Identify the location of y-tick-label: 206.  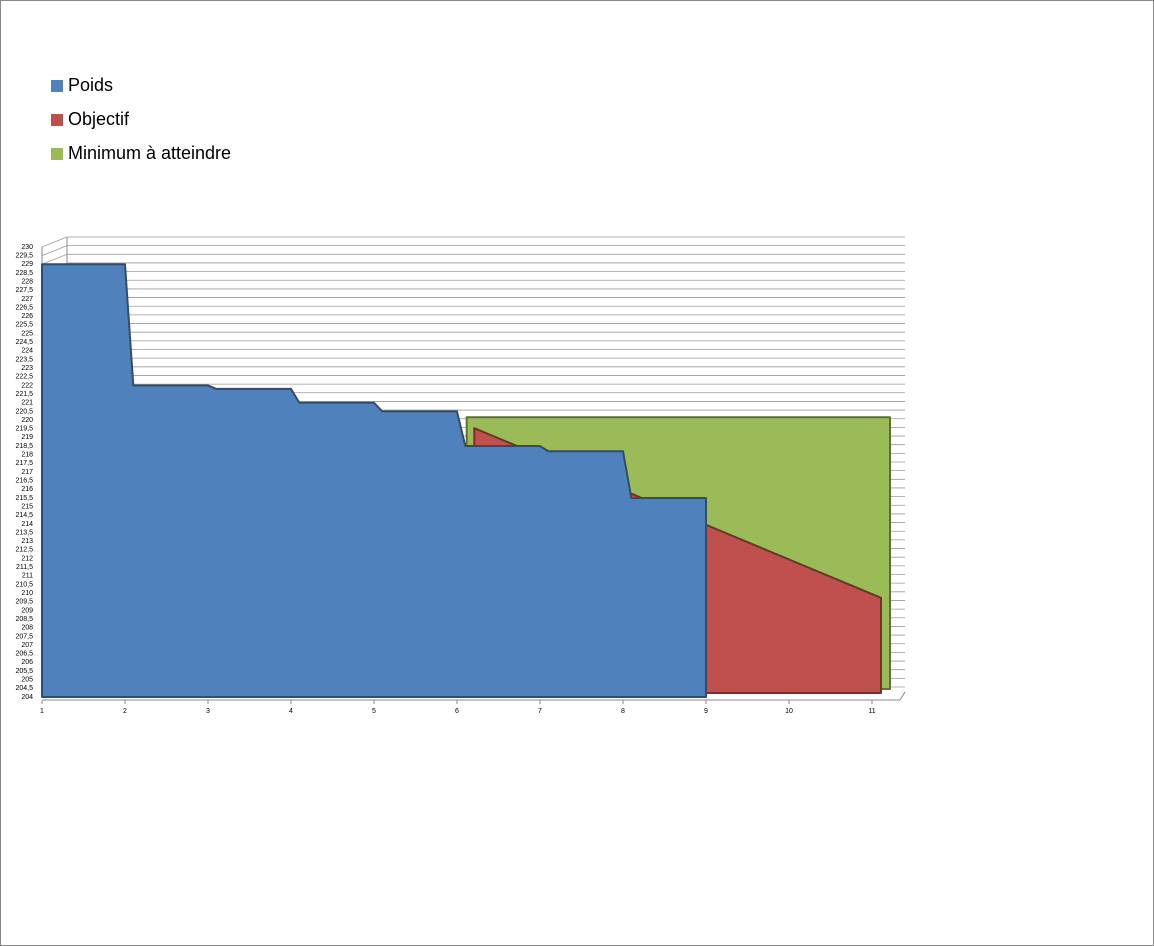
(27, 662).